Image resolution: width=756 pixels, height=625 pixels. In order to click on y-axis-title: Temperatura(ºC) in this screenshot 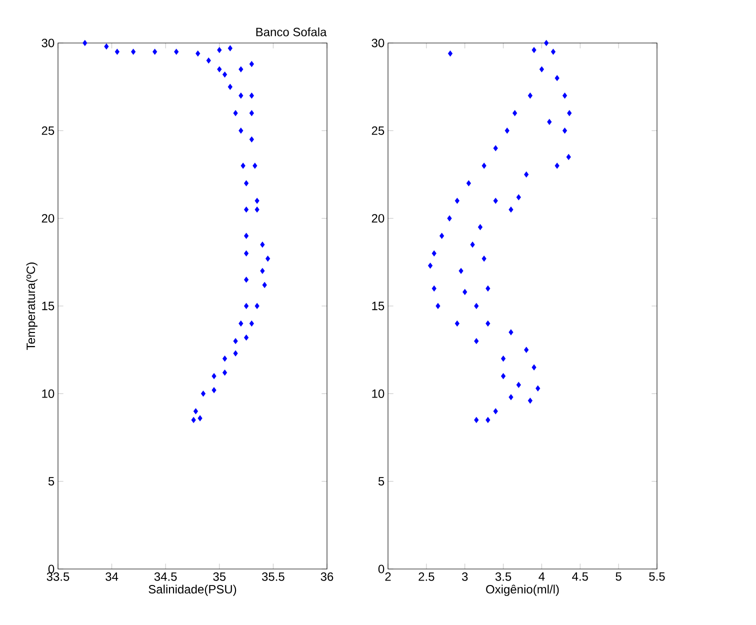, I will do `click(32, 306)`.